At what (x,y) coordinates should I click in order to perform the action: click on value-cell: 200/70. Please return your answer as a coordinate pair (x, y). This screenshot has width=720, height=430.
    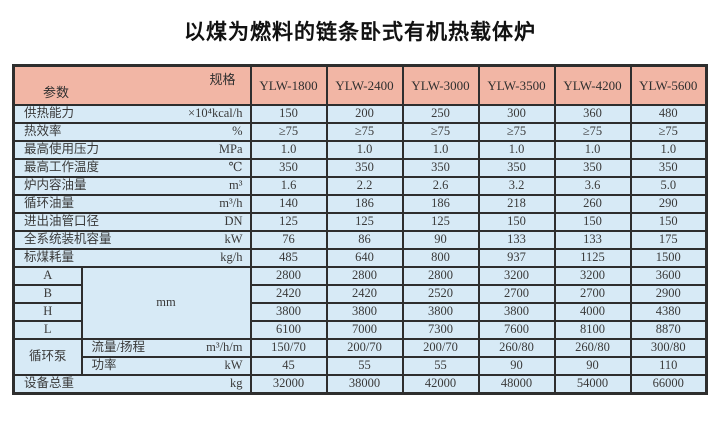
    Looking at the image, I should click on (364, 347).